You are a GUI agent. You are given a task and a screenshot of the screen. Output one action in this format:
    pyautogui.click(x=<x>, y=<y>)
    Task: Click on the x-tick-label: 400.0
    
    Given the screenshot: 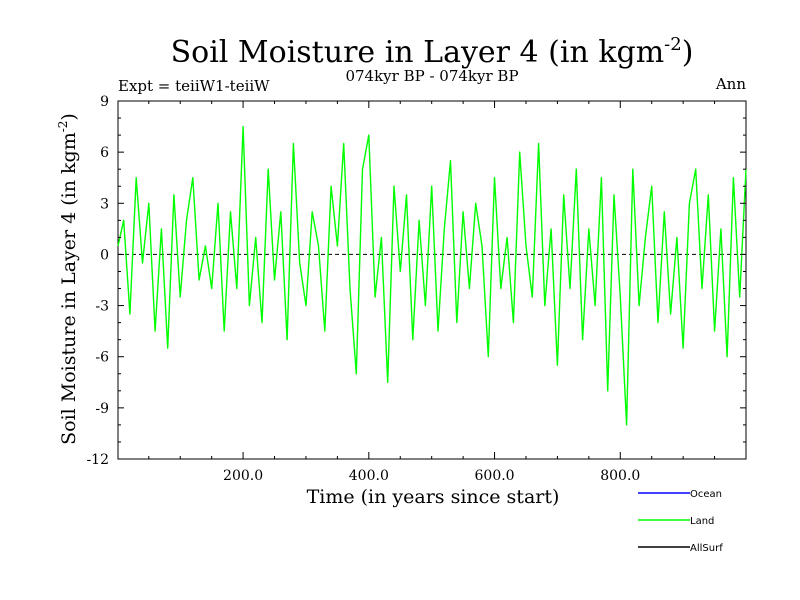 What is the action you would take?
    pyautogui.click(x=369, y=476)
    